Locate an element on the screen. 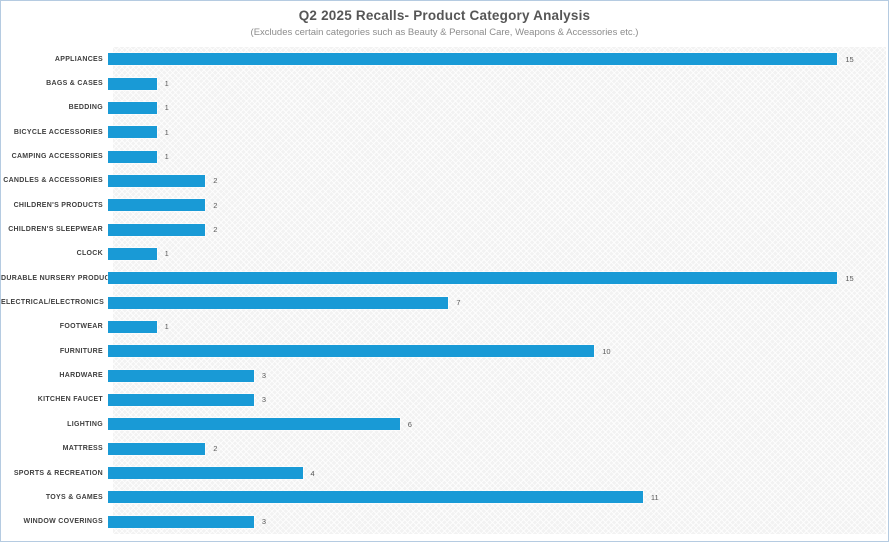 This screenshot has width=891, height=544. category-label: DURABLE NURSERY PRODUCT is located at coordinates (58, 278).